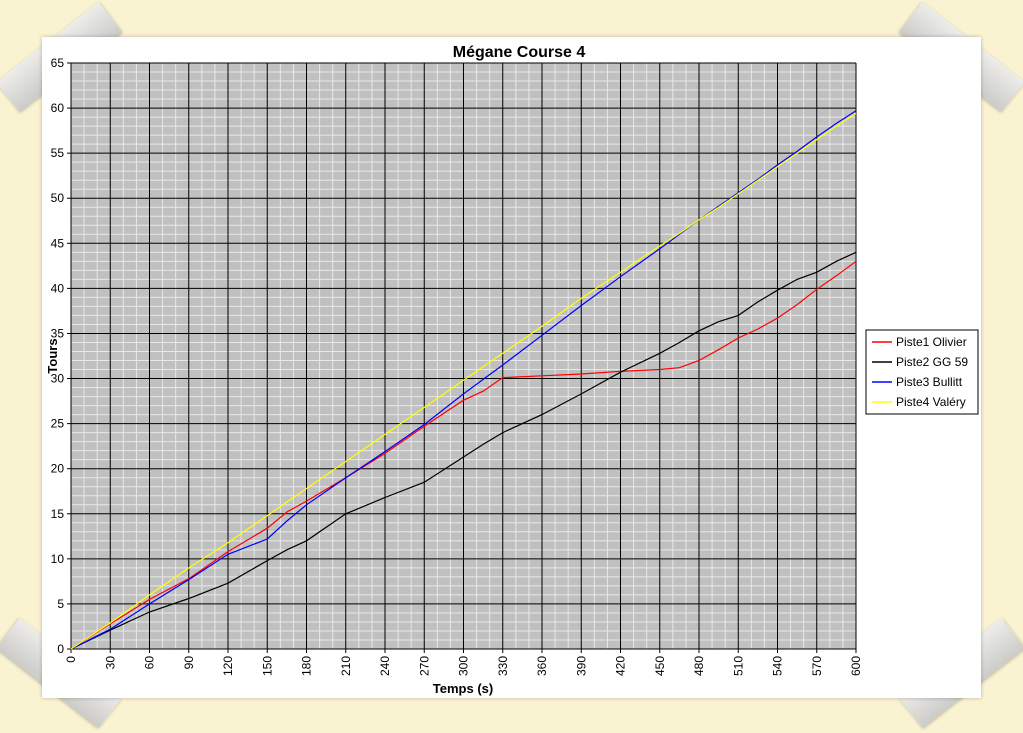 Image resolution: width=1023 pixels, height=733 pixels. I want to click on x-tick-label: 420, so click(621, 666).